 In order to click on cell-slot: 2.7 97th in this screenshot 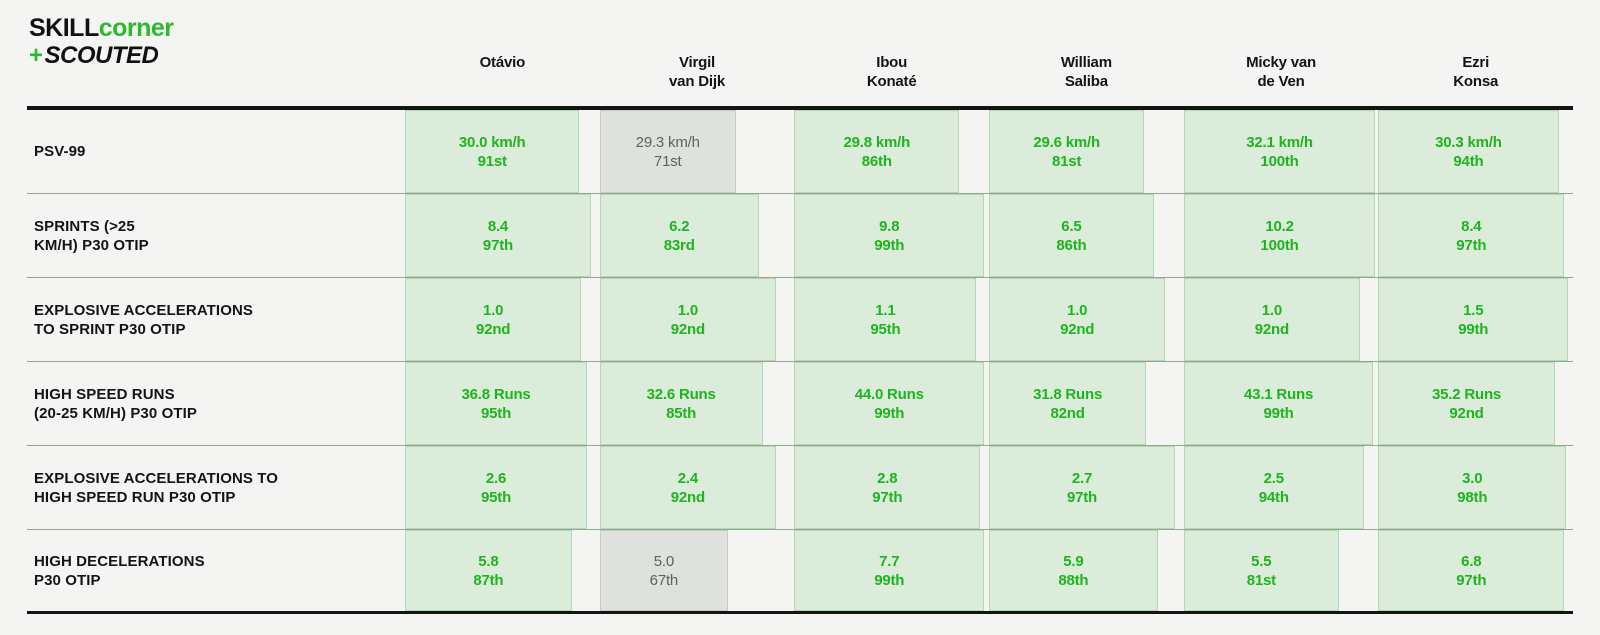, I will do `click(1086, 487)`.